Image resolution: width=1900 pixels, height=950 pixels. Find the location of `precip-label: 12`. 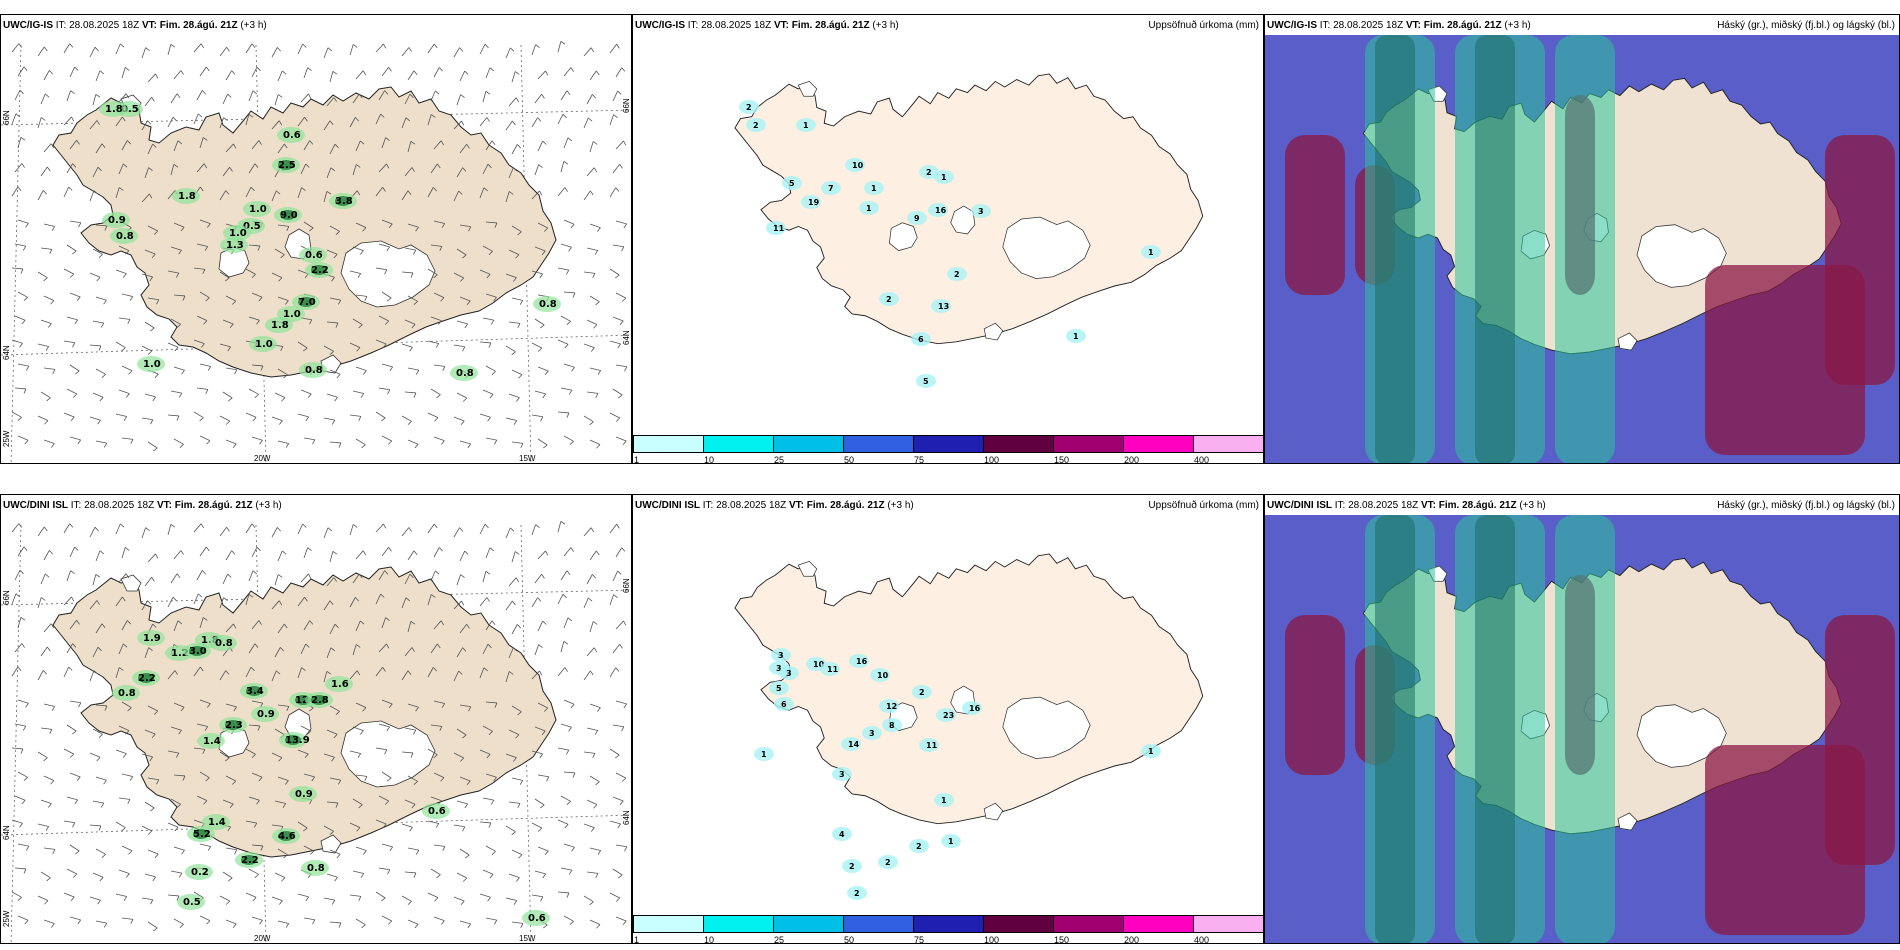

precip-label: 12 is located at coordinates (302, 700).